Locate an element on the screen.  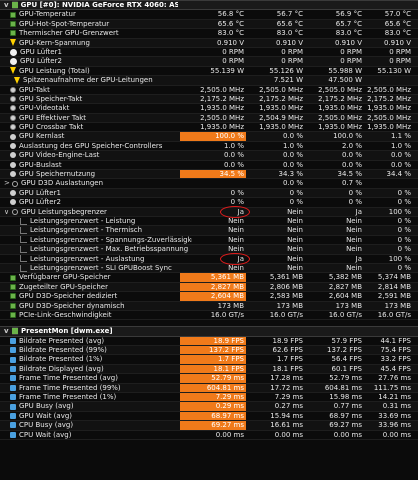
sensor-label: GPU Leistung (Total) is located at coordinates (54, 70).